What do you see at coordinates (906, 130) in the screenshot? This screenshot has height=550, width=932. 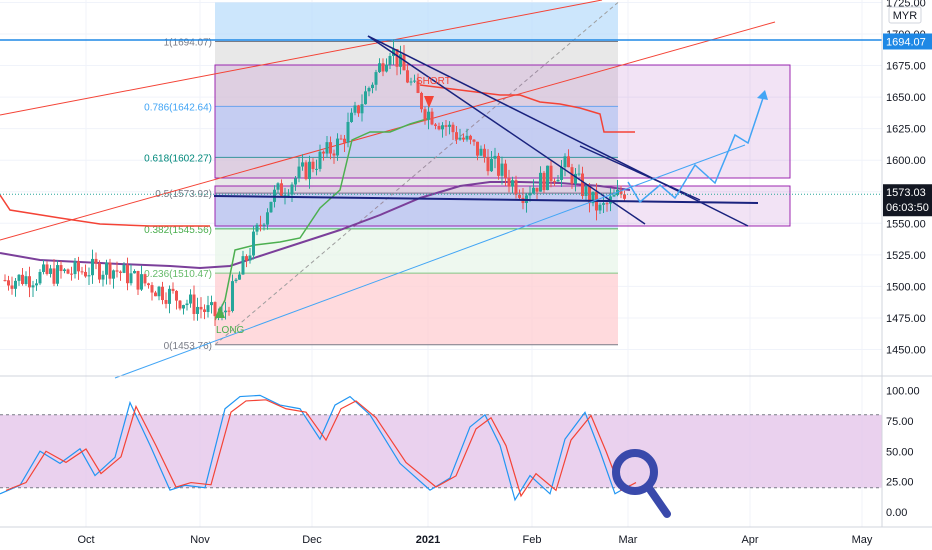 I see `price-tick-label: 1625.00` at bounding box center [906, 130].